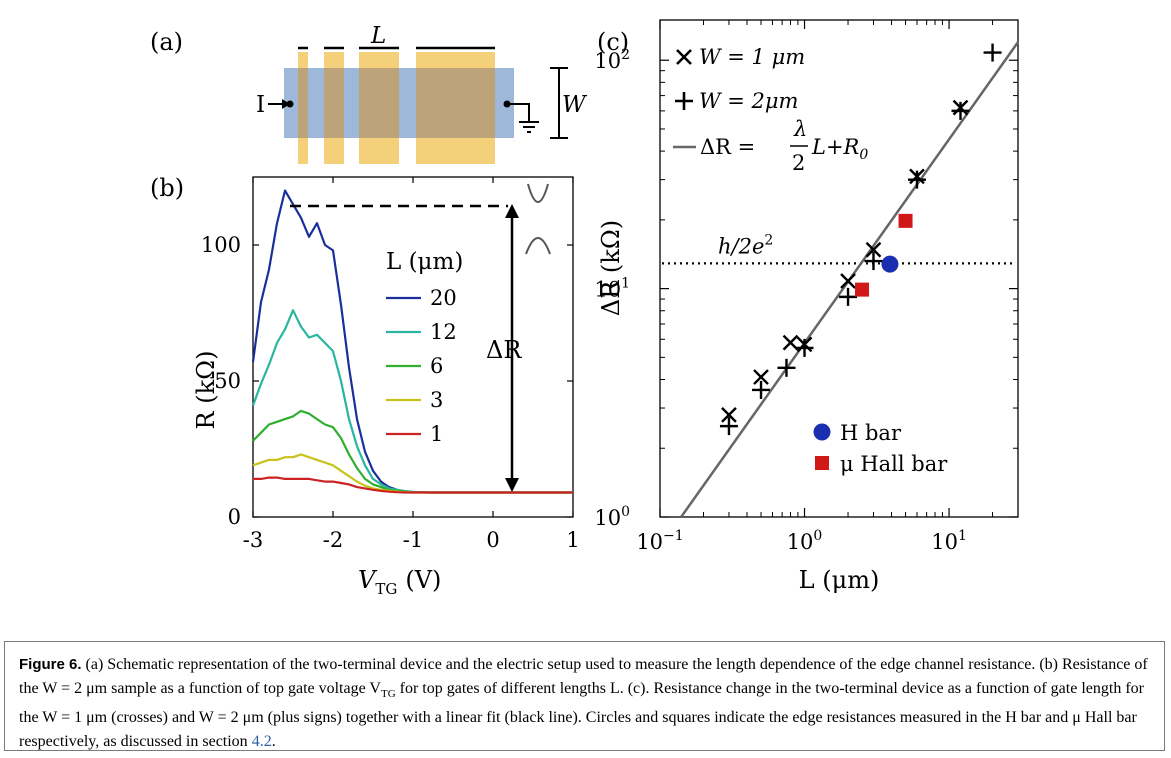 This screenshot has width=1171, height=758. I want to click on c-xtick-label: 10⁰, so click(805, 541).